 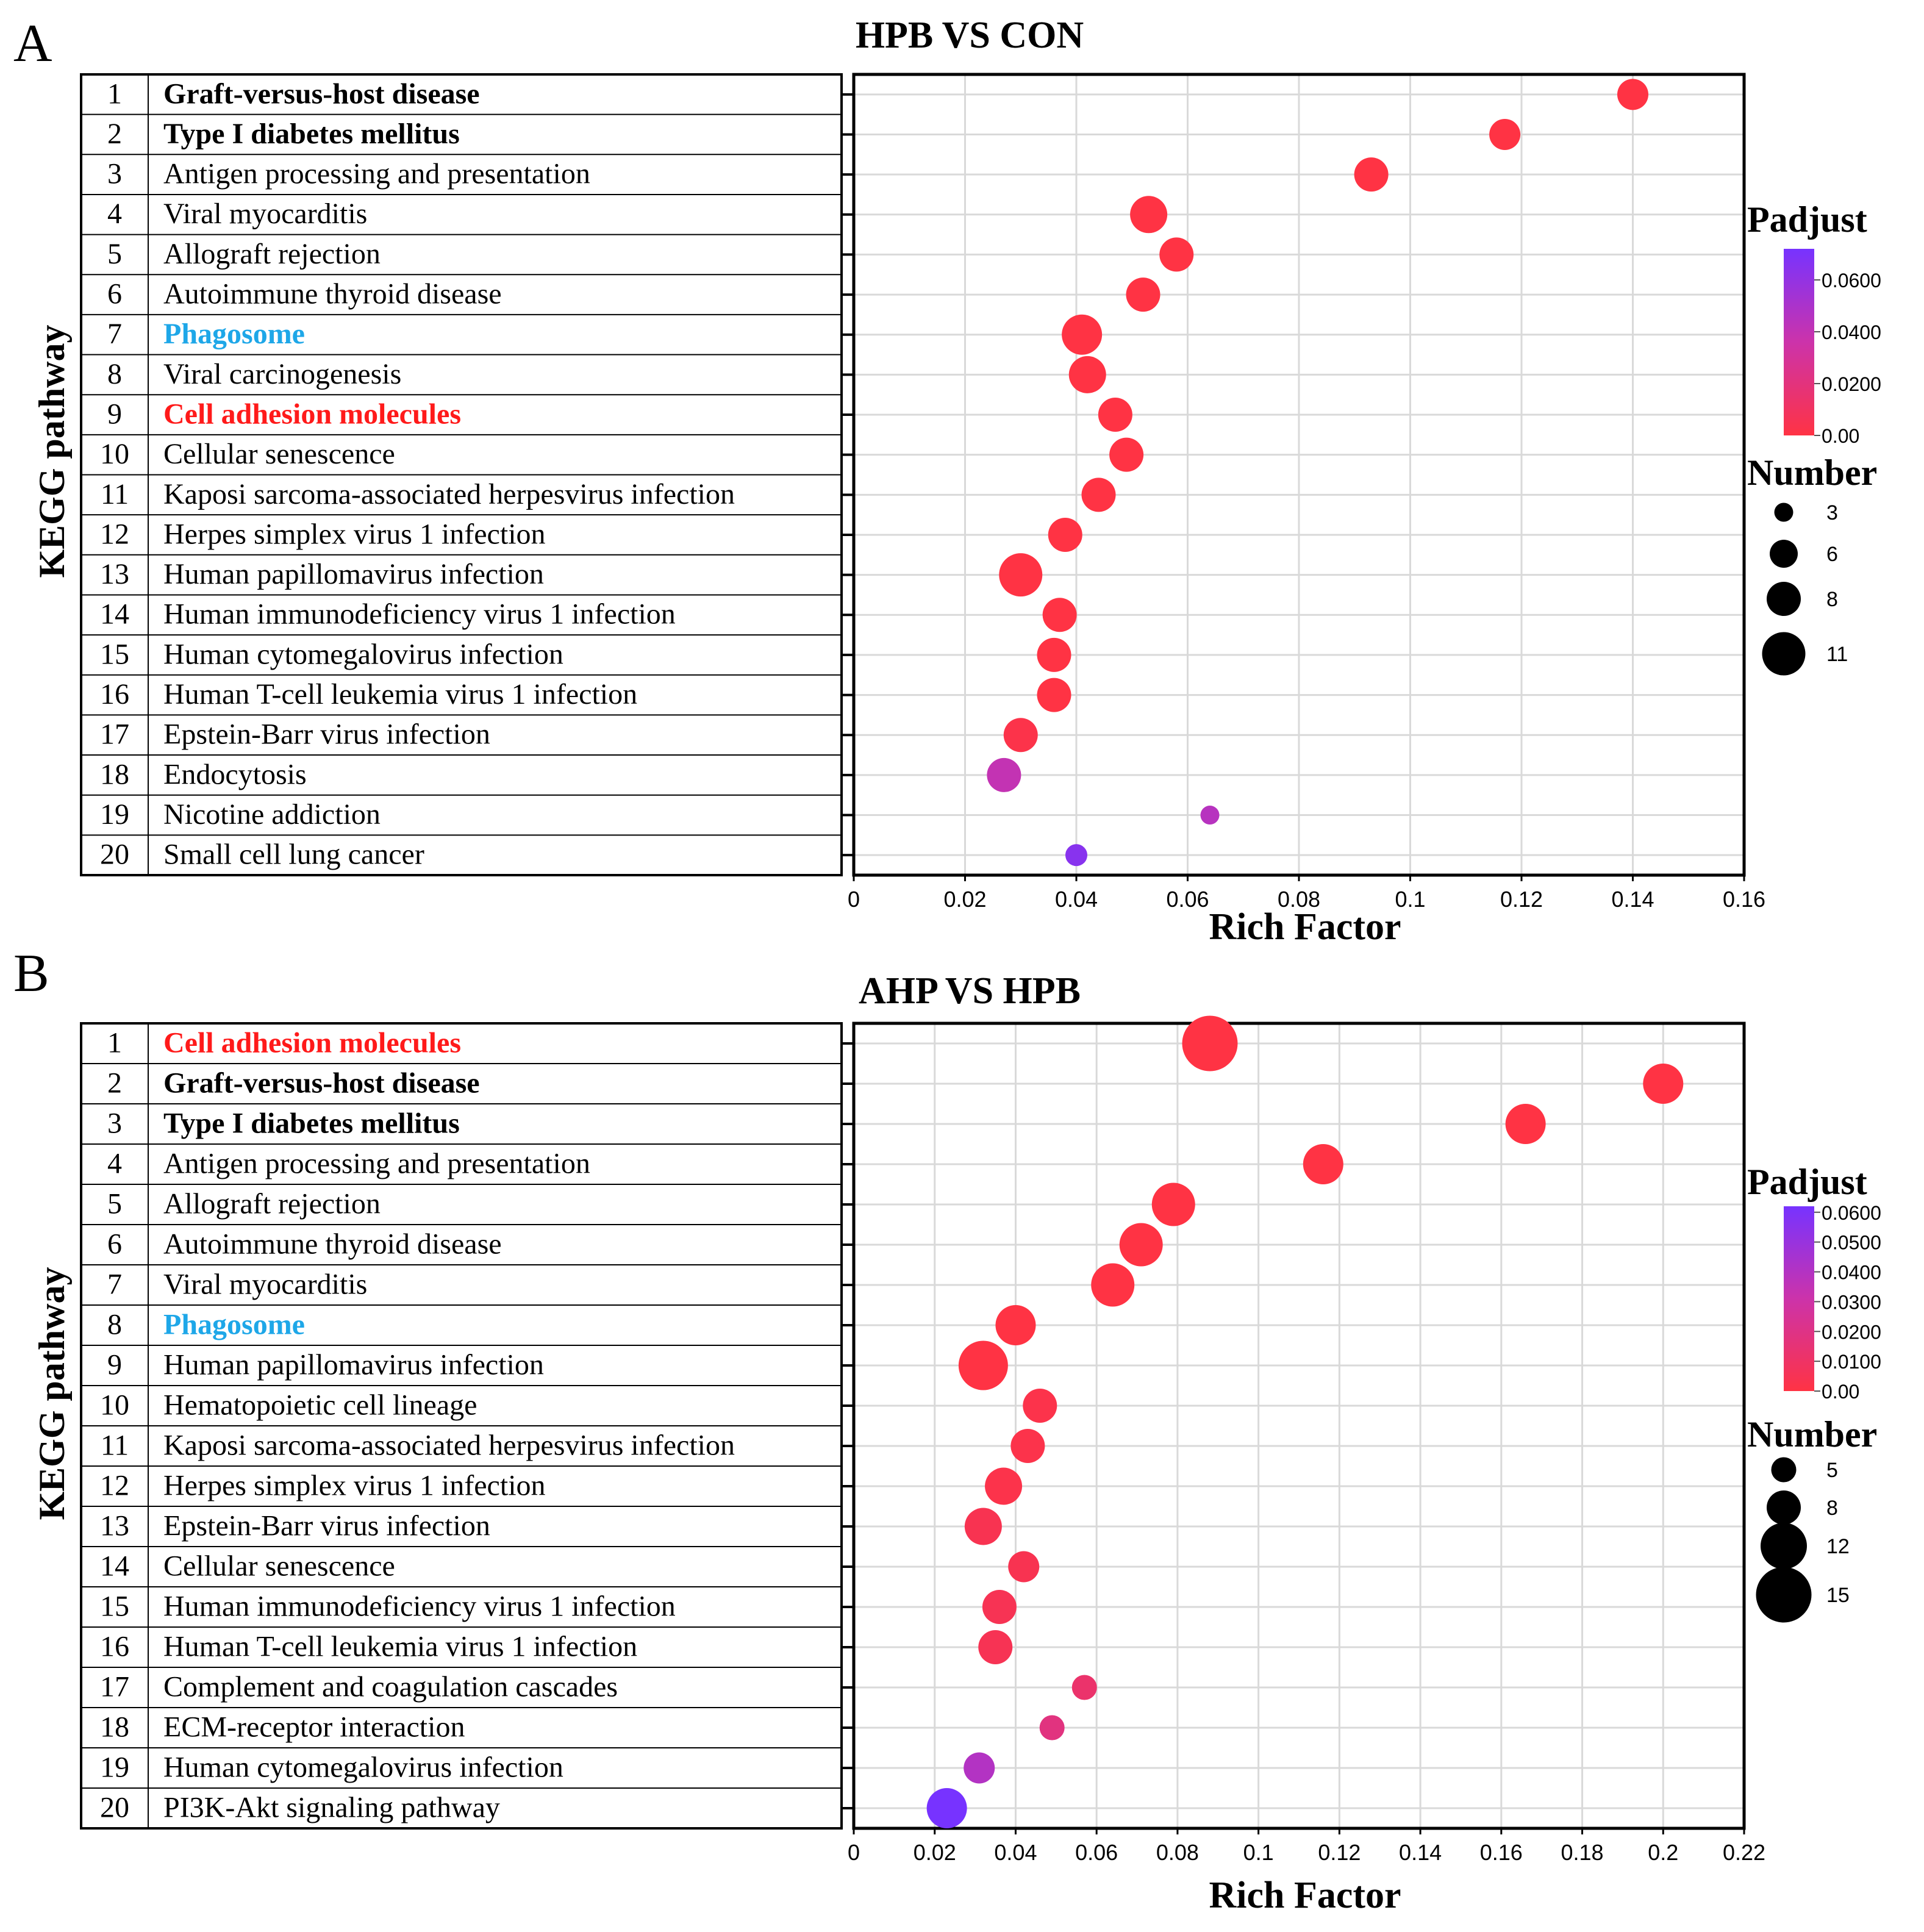 What do you see at coordinates (115, 1486) in the screenshot?
I see `pathway-number: 12` at bounding box center [115, 1486].